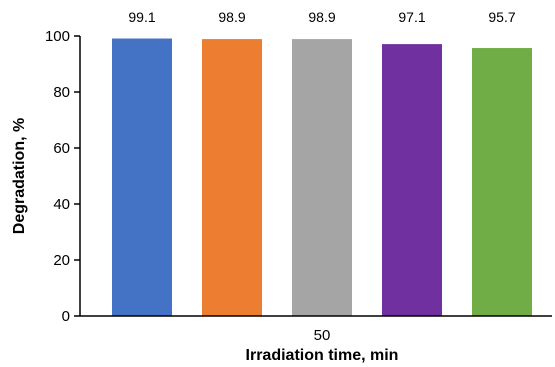 The width and height of the screenshot is (555, 367). Describe the element at coordinates (19, 176) in the screenshot. I see `y-axis-title: Degradation, %` at that location.